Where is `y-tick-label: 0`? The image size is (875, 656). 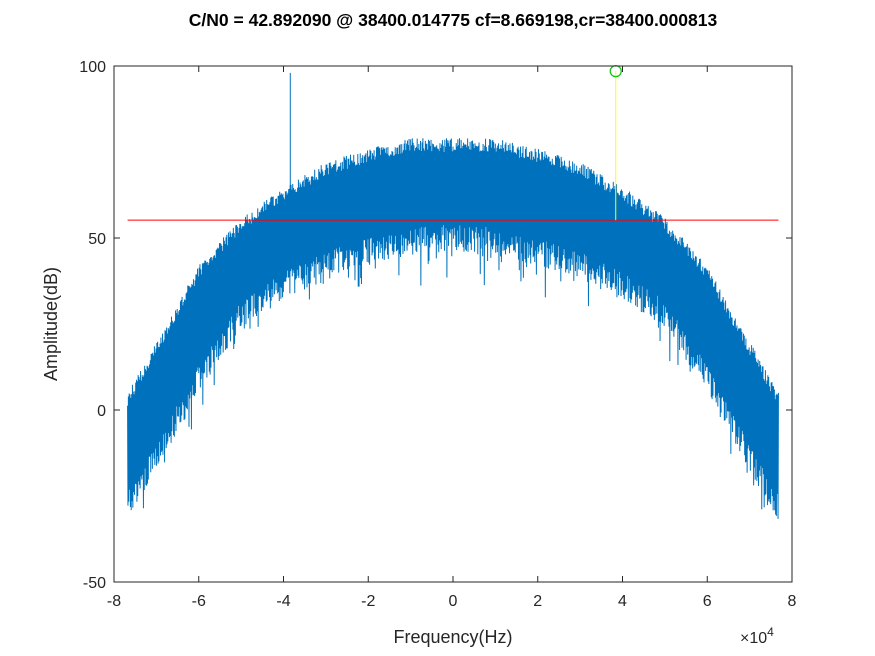
y-tick-label: 0 is located at coordinates (101, 411).